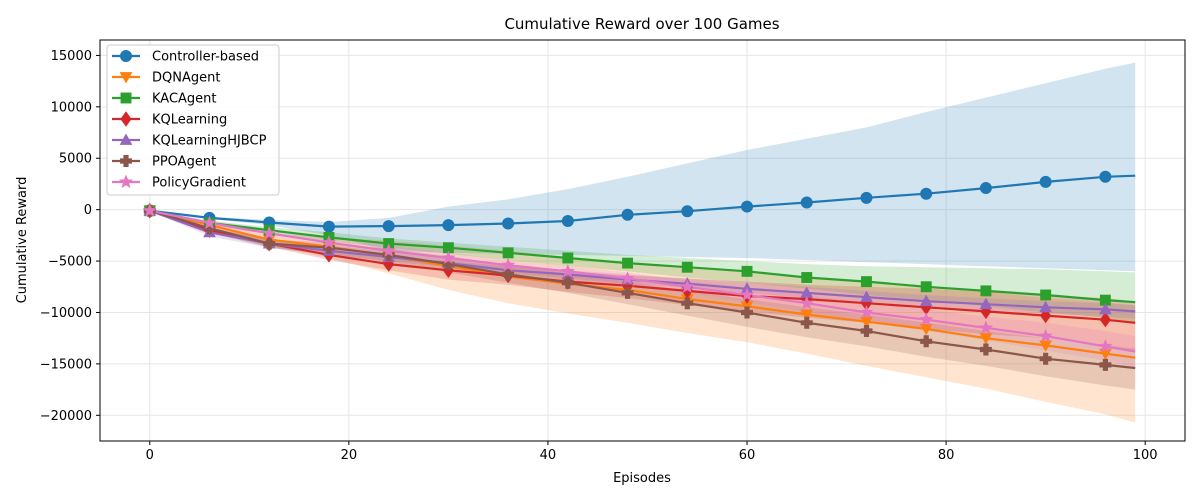 This screenshot has width=1200, height=504. What do you see at coordinates (126, 119) in the screenshot?
I see `legend-marker-kqlearning` at bounding box center [126, 119].